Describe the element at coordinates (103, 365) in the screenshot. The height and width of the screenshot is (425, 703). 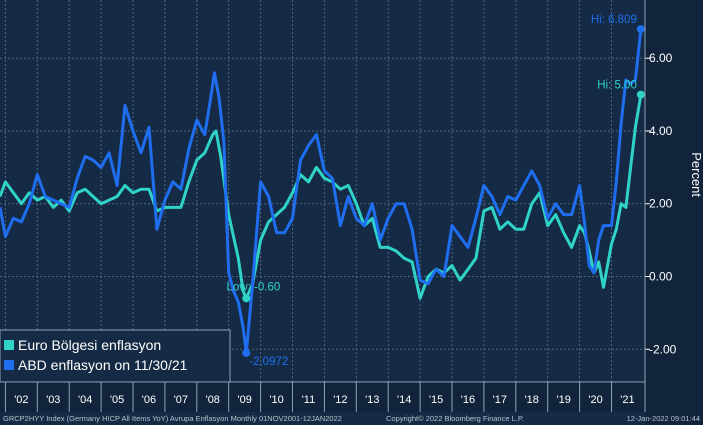
I see `legend-label: ABD enflasyon on 11/30/21` at that location.